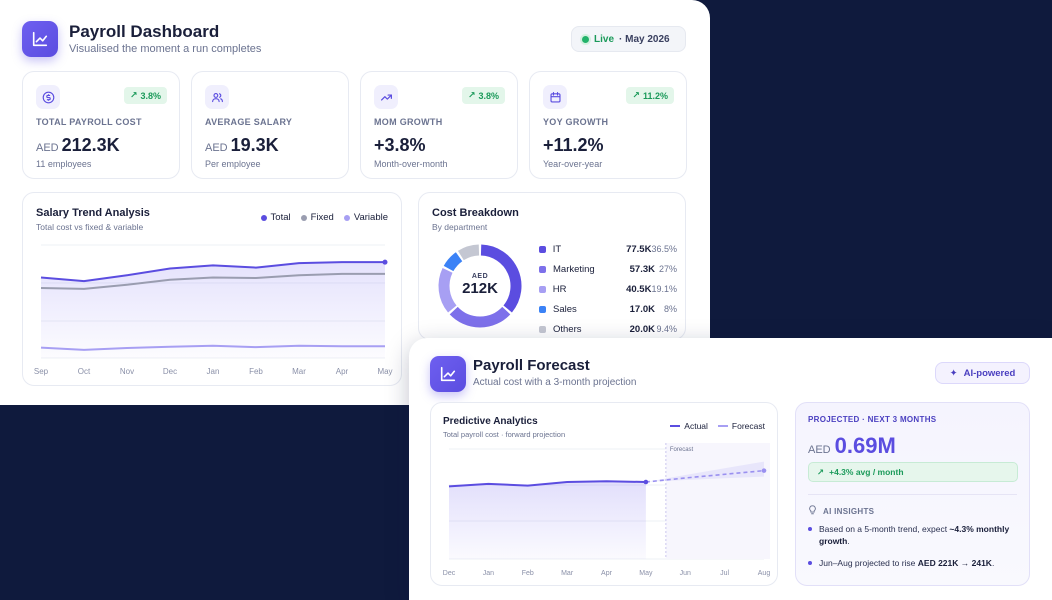  I want to click on actual-line, so click(547, 484).